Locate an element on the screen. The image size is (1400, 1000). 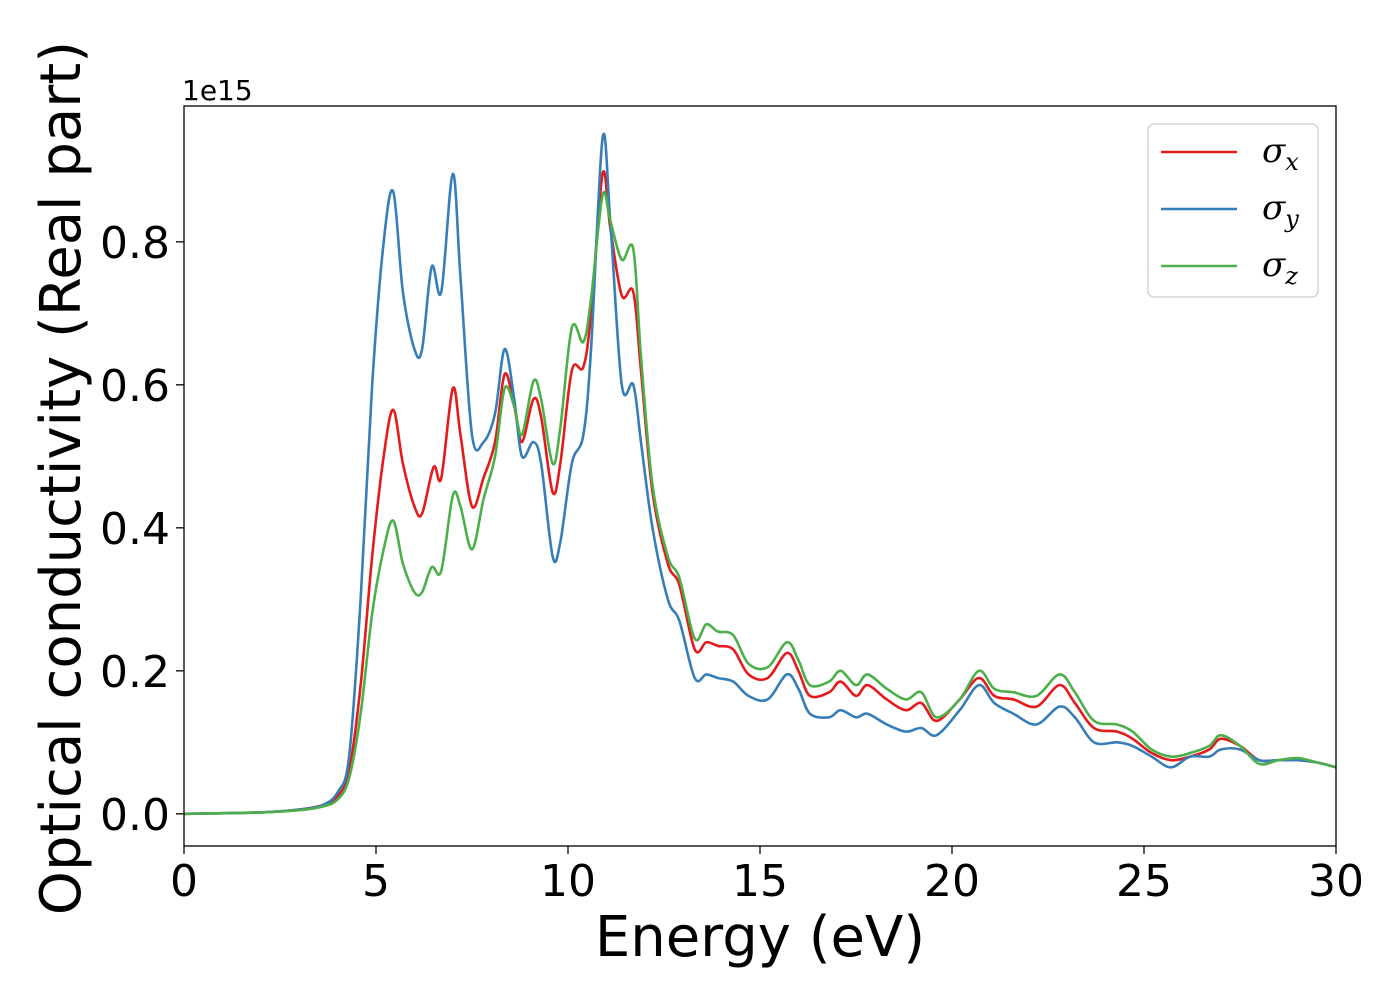
x-tick-label: 0 is located at coordinates (184, 881).